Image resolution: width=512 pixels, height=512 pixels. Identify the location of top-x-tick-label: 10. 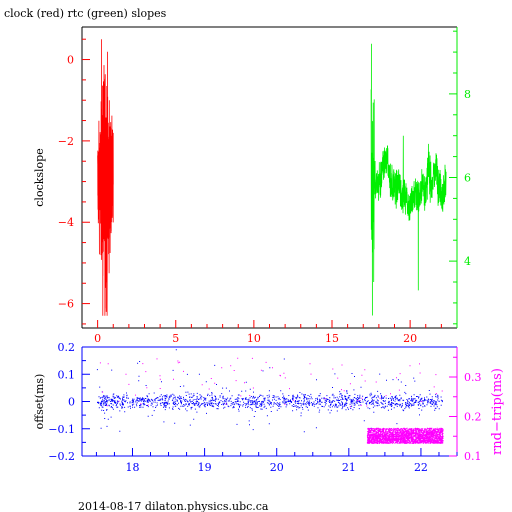
(254, 338).